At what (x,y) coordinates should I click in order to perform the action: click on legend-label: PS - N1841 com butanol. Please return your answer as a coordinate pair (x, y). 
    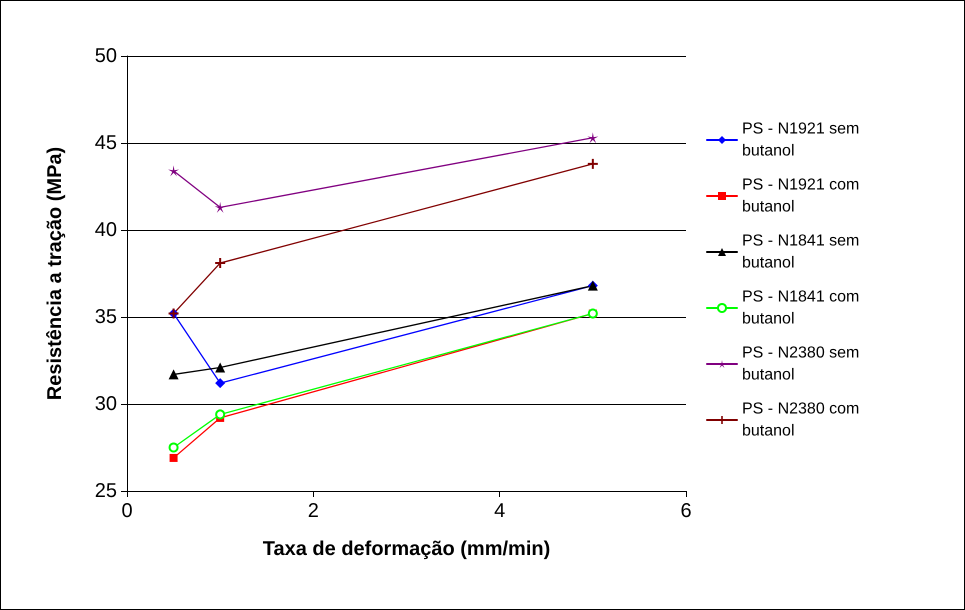
    Looking at the image, I should click on (803, 308).